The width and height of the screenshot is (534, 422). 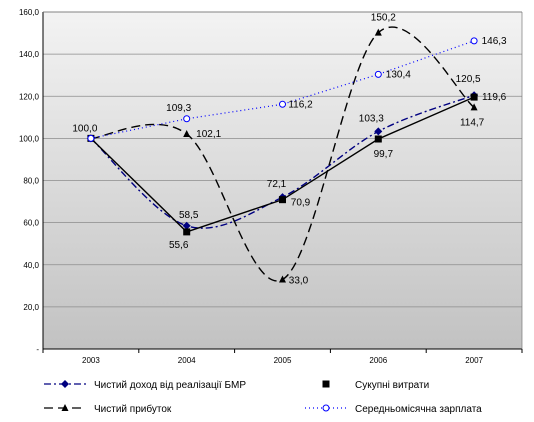 What do you see at coordinates (178, 108) in the screenshot?
I see `data-label: 109,3` at bounding box center [178, 108].